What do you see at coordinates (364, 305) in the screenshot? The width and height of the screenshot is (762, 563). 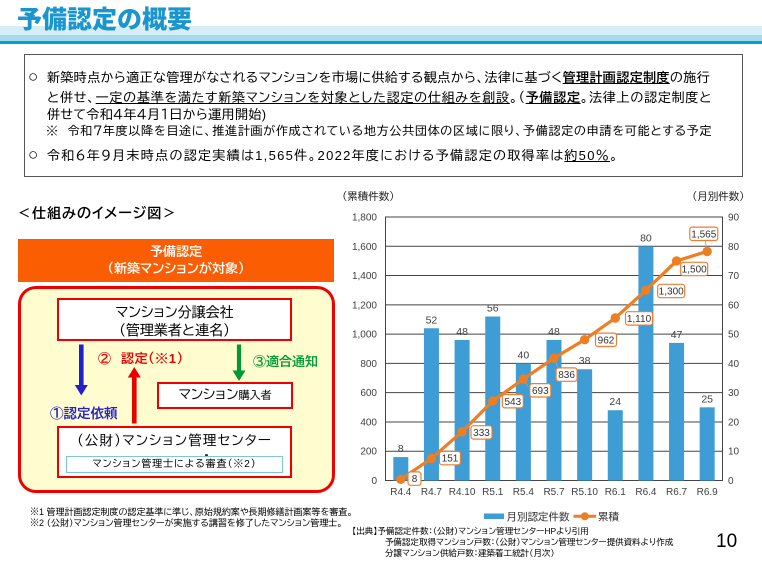 I see `svg-text: 1,200` at bounding box center [364, 305].